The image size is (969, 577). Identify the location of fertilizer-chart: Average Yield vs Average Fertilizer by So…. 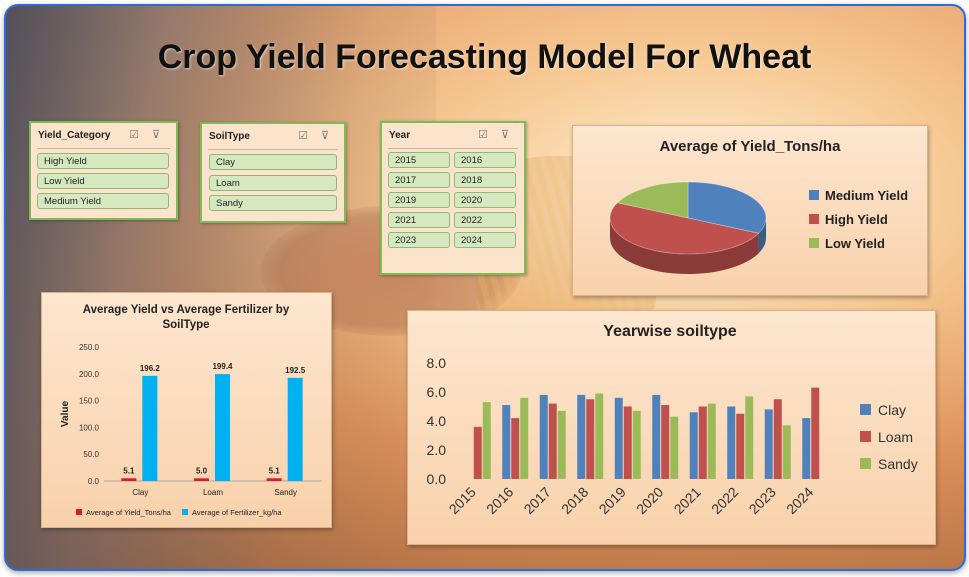
(191, 410).